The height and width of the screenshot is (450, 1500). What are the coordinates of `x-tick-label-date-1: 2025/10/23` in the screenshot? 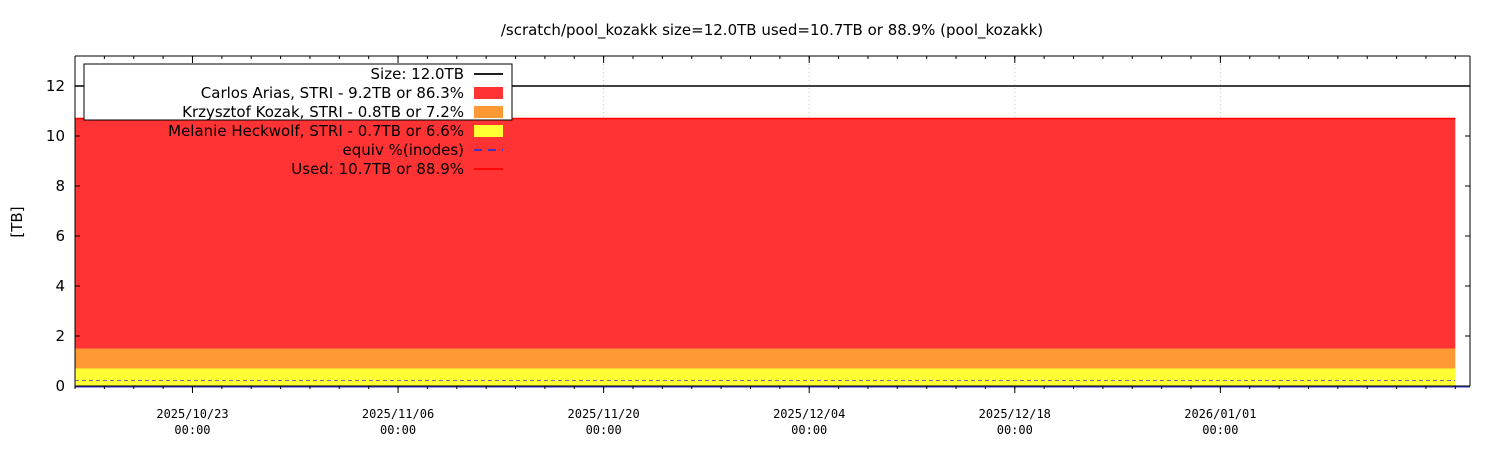 It's located at (192, 414).